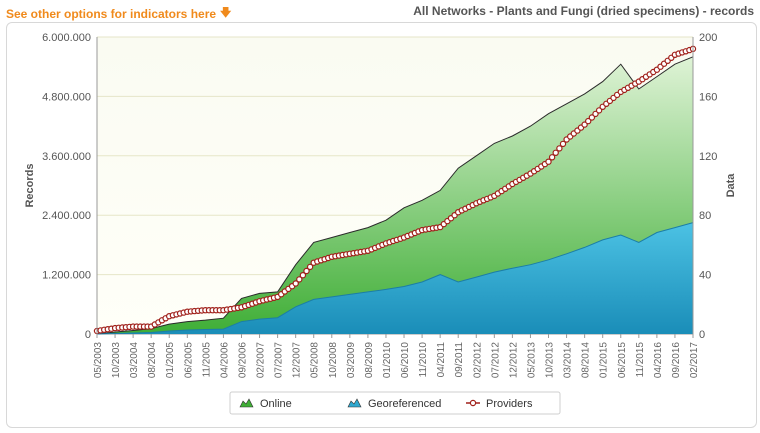  I want to click on x-axis-tick-label: 11/2015, so click(640, 360).